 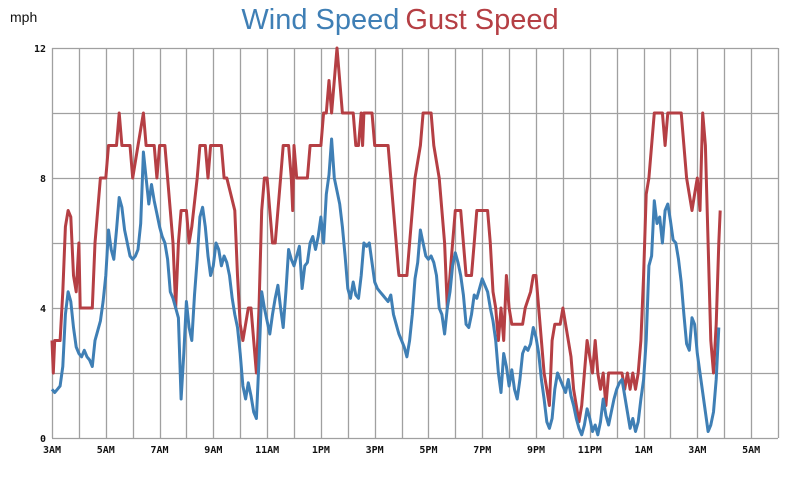 I want to click on x-tick-label: 1AM, so click(x=644, y=450).